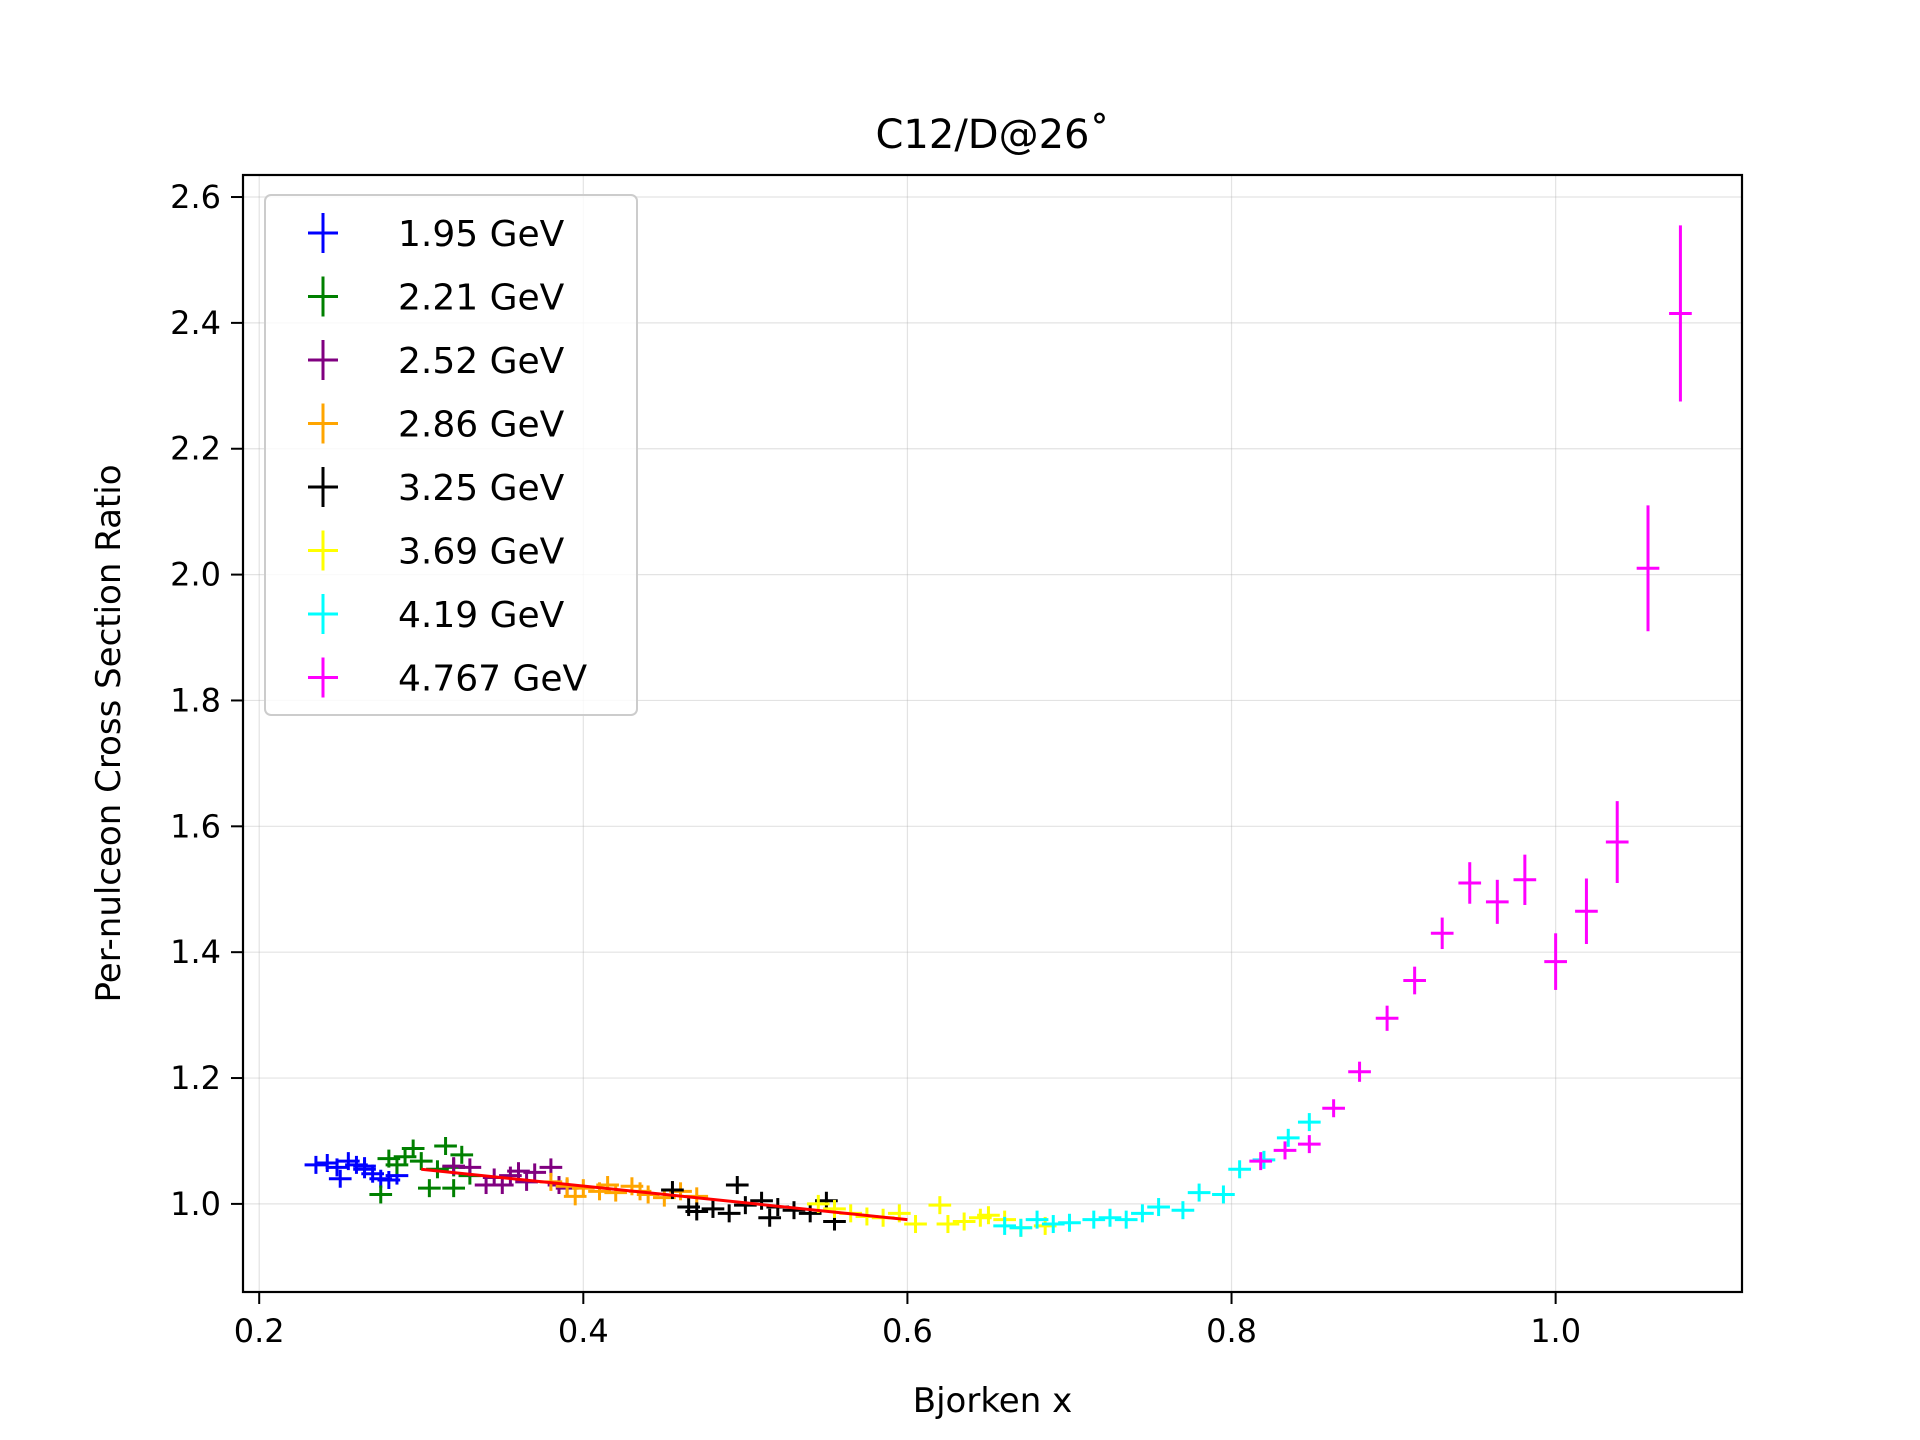 This screenshot has height=1440, width=1920. I want to click on legend-item: 2.21 GeV, so click(436, 297).